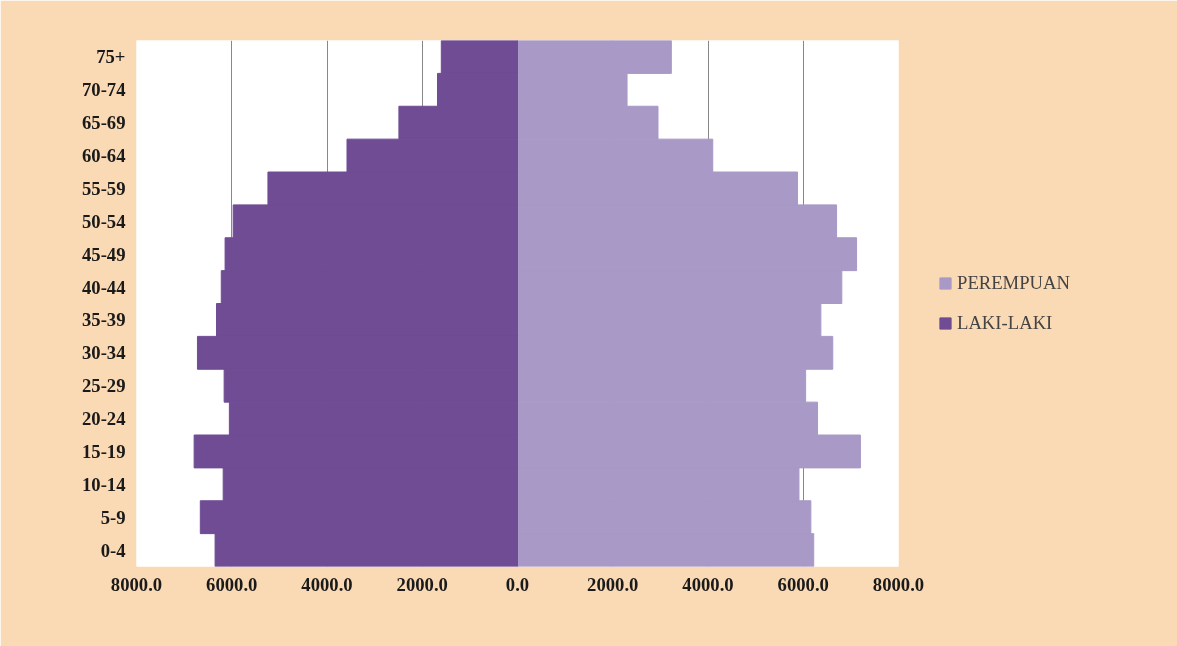 The width and height of the screenshot is (1177, 646). Describe the element at coordinates (113, 517) in the screenshot. I see `y-tick-label: 5-9` at that location.